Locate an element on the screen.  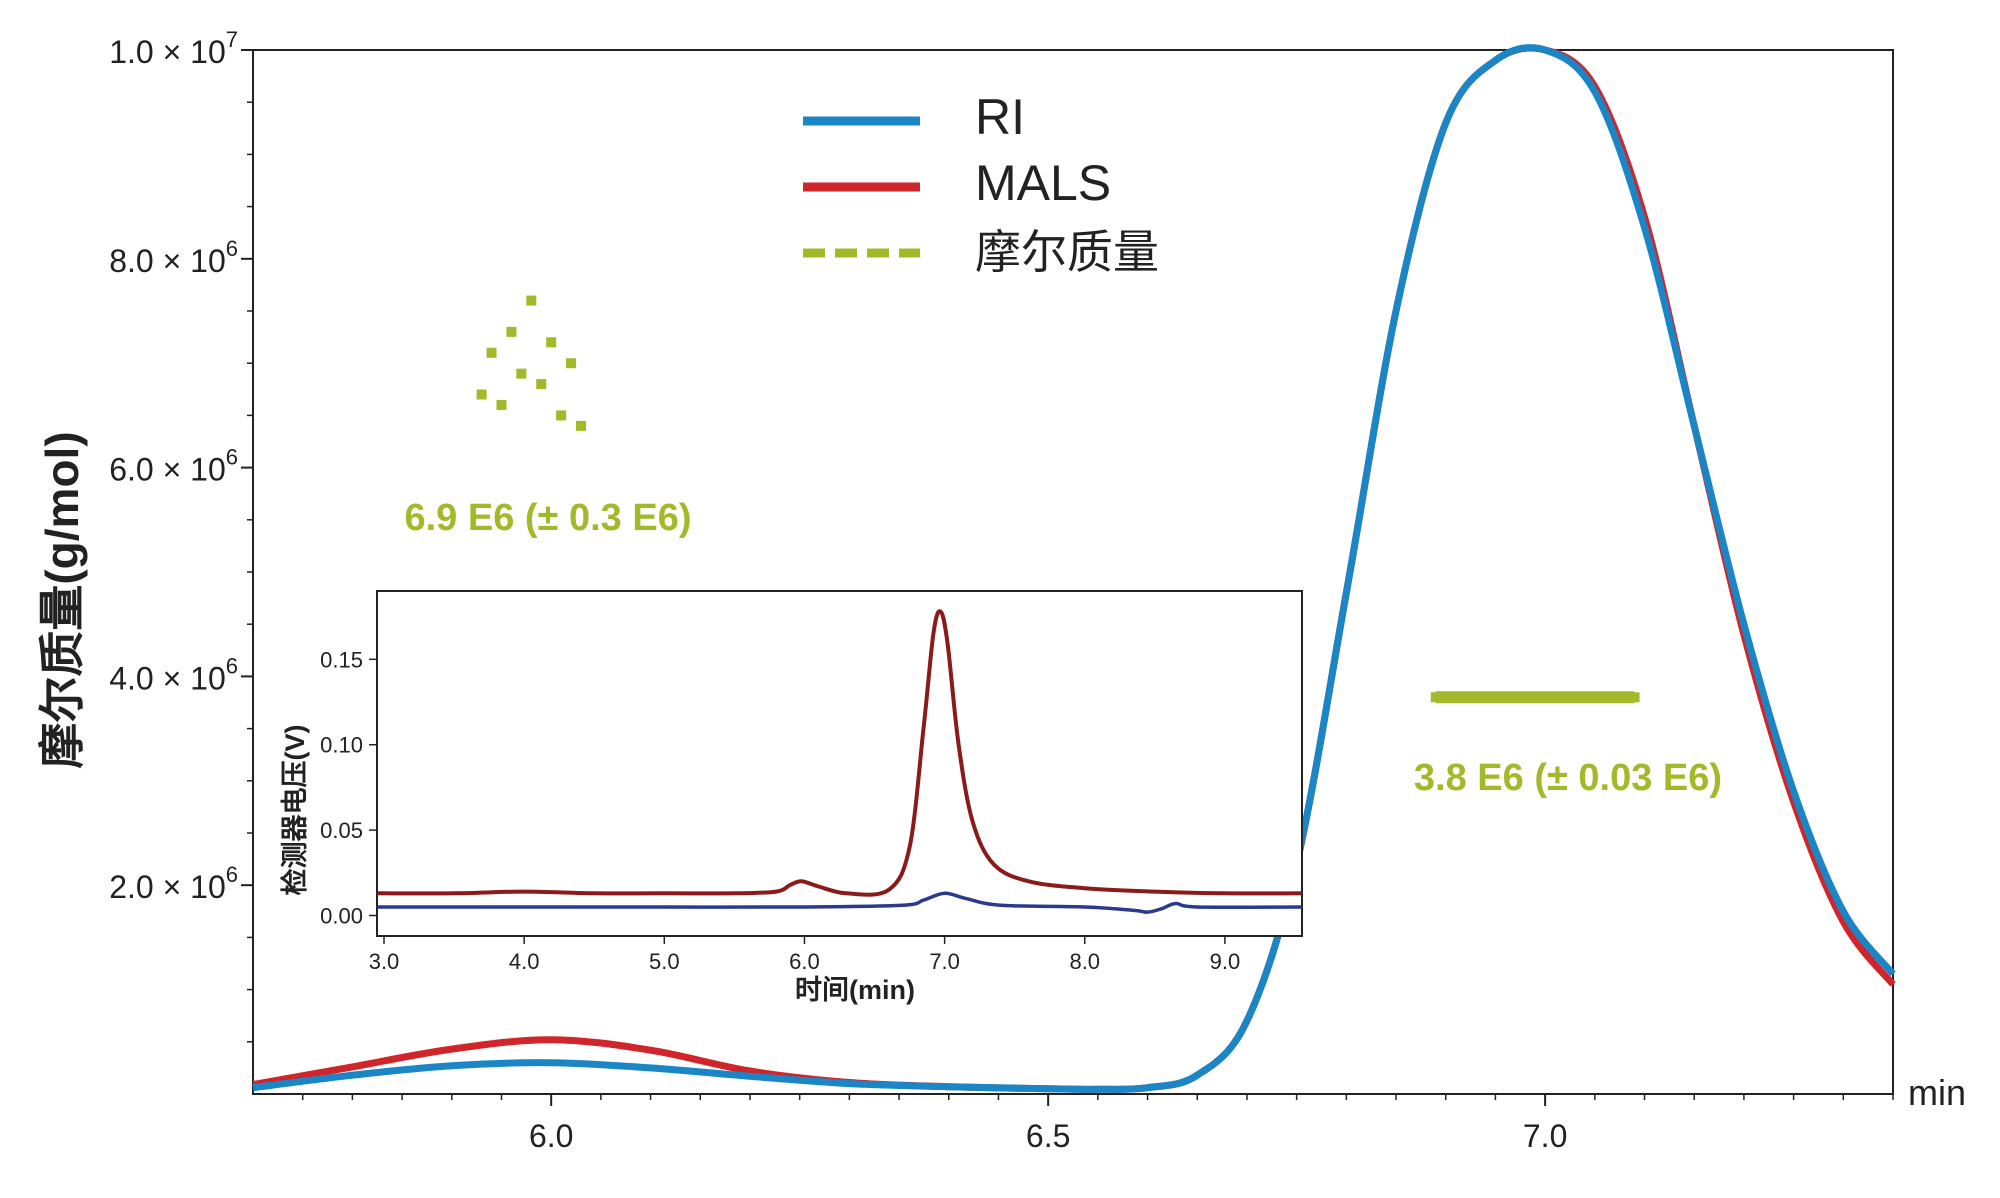
inset-plot-frame is located at coordinates (839, 763).